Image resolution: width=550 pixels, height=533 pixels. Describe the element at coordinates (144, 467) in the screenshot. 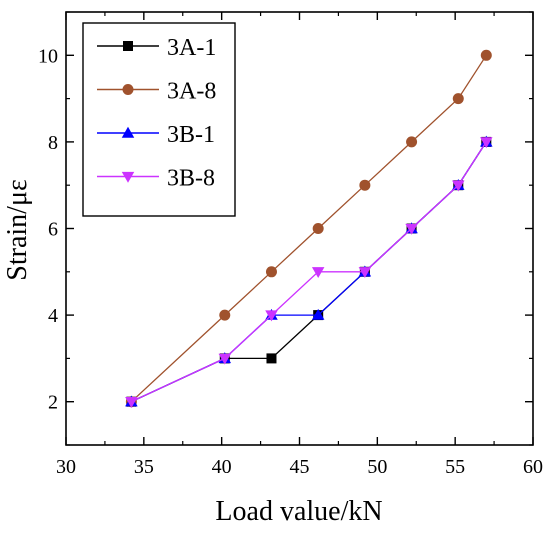

I see `x-tick-label: 35` at that location.